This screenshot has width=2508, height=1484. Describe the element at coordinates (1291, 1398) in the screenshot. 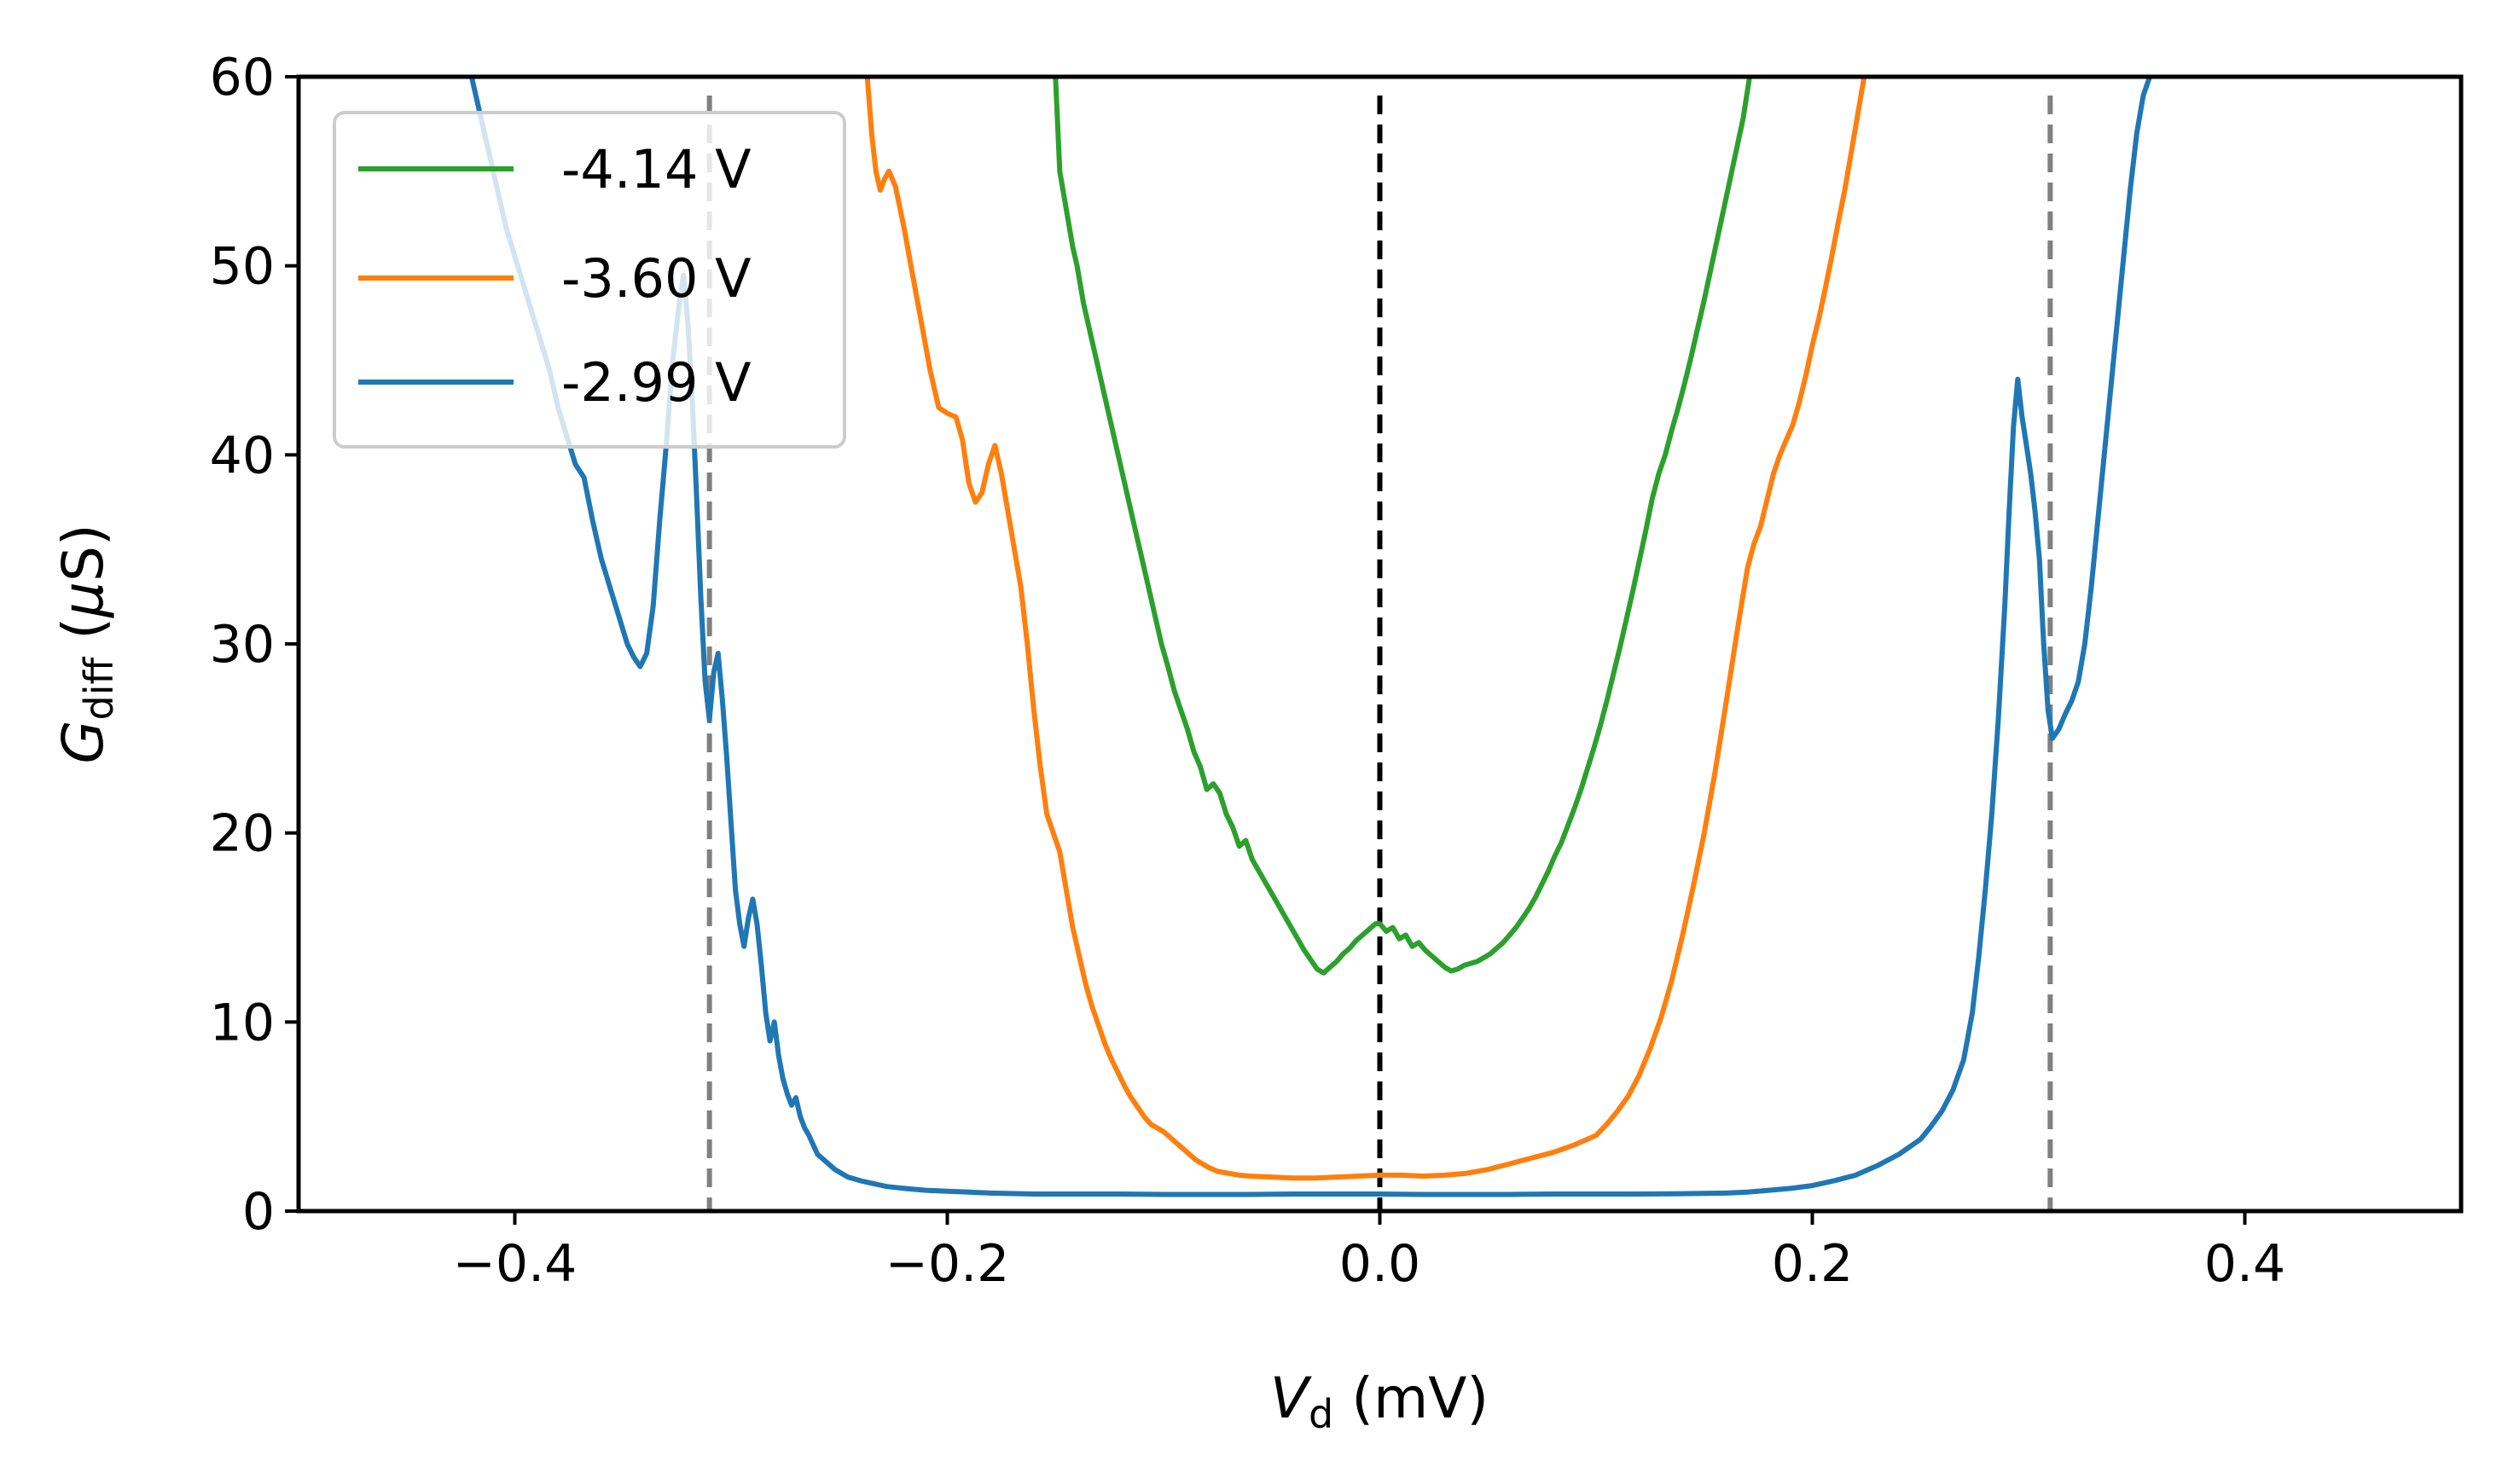

I see `x-axis-label-main: V` at that location.